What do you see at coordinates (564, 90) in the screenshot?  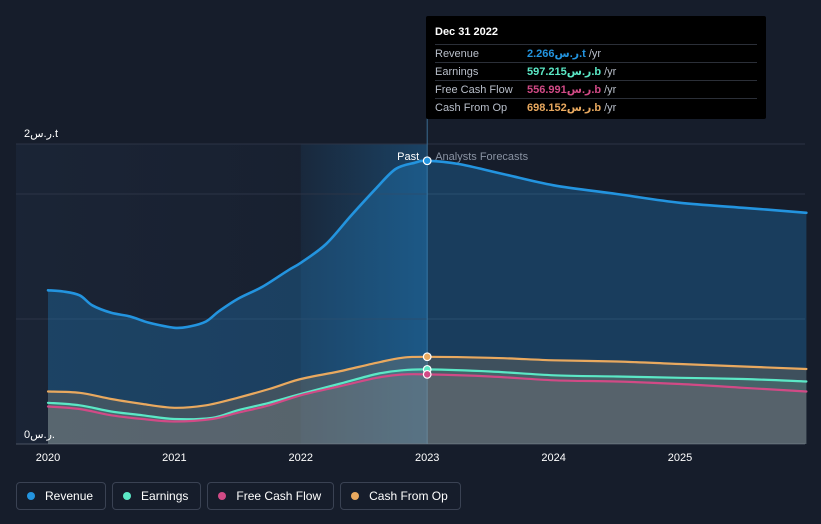 I see `tooltip-row-value: 556.991ر.س.b` at bounding box center [564, 90].